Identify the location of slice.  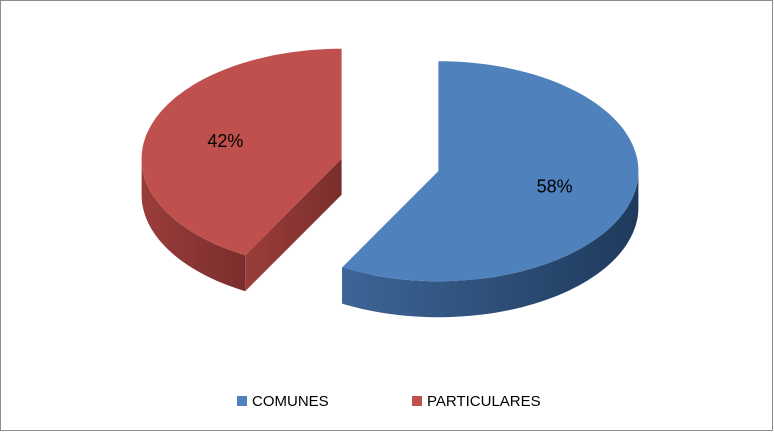
(241, 170).